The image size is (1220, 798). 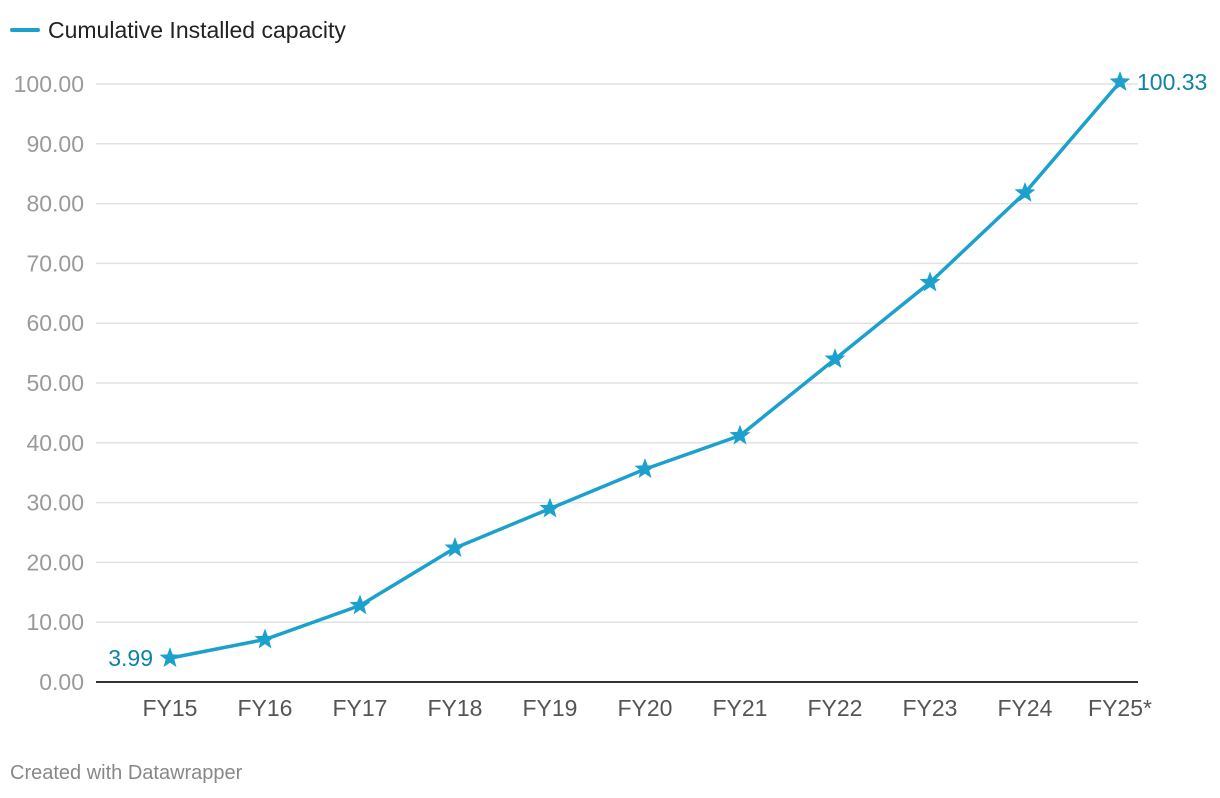 What do you see at coordinates (170, 708) in the screenshot?
I see `x-tick-label: FY15` at bounding box center [170, 708].